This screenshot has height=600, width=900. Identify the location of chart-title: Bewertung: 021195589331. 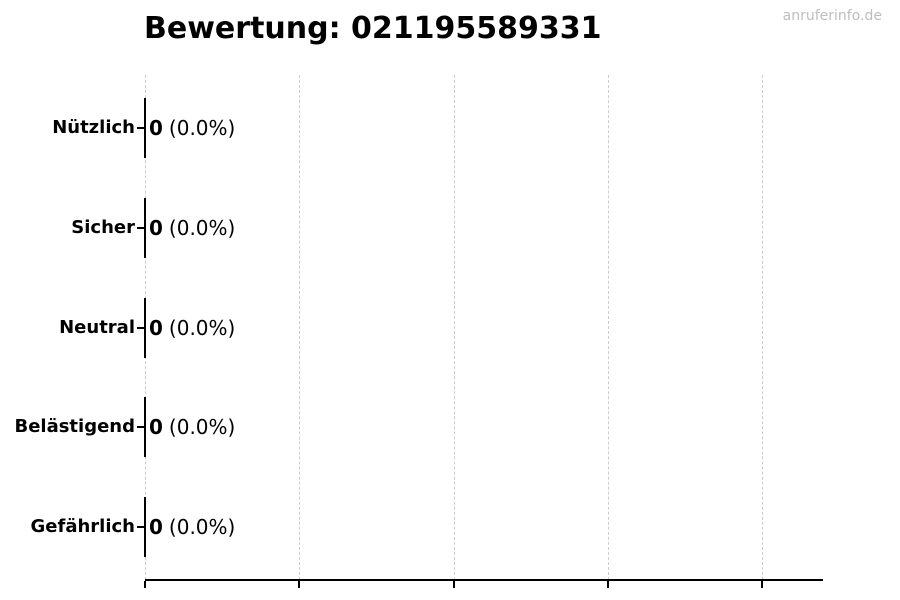
(373, 28).